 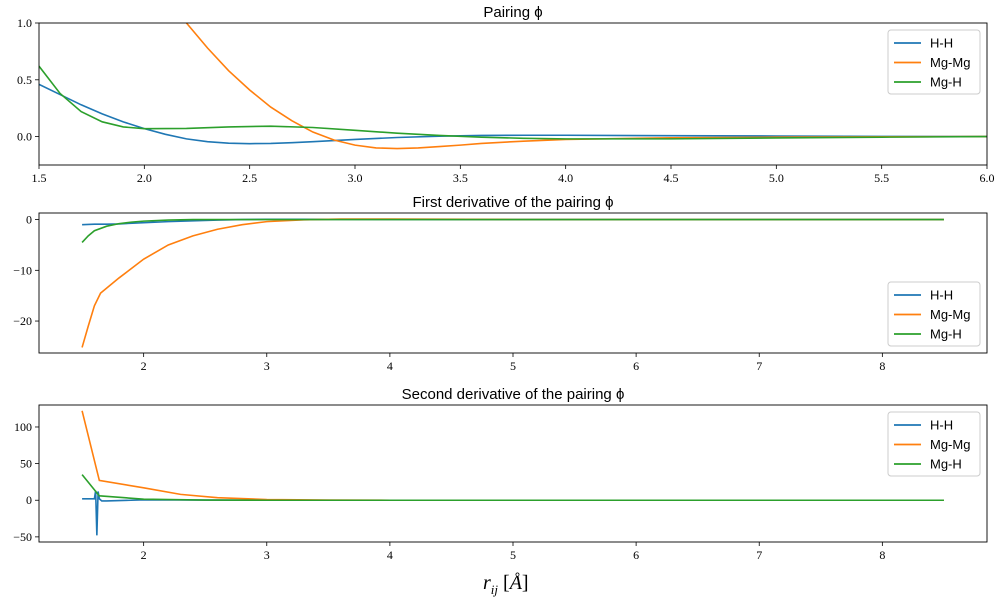 What do you see at coordinates (513, 202) in the screenshot?
I see `panel-title: First derivative of the pairing ϕ` at bounding box center [513, 202].